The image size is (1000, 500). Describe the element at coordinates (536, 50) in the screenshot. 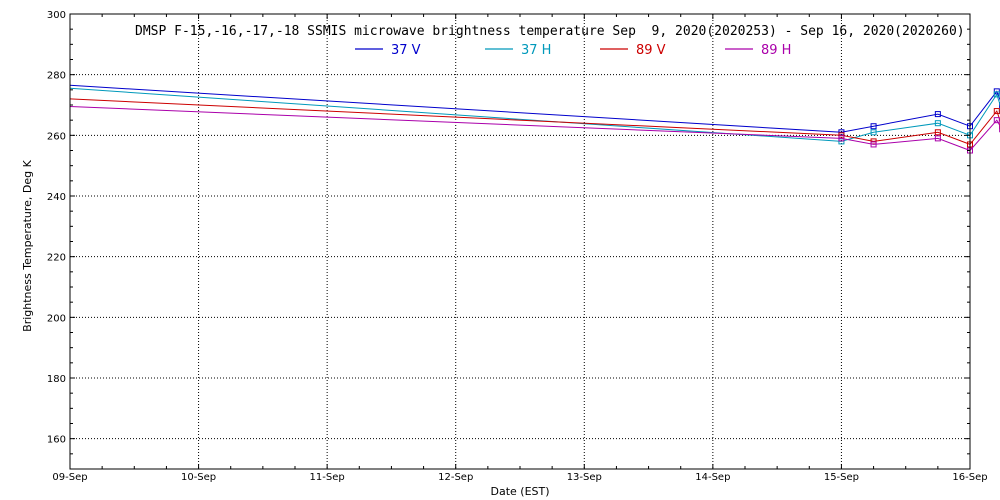

I see `legend-label-37h: 37 H` at that location.